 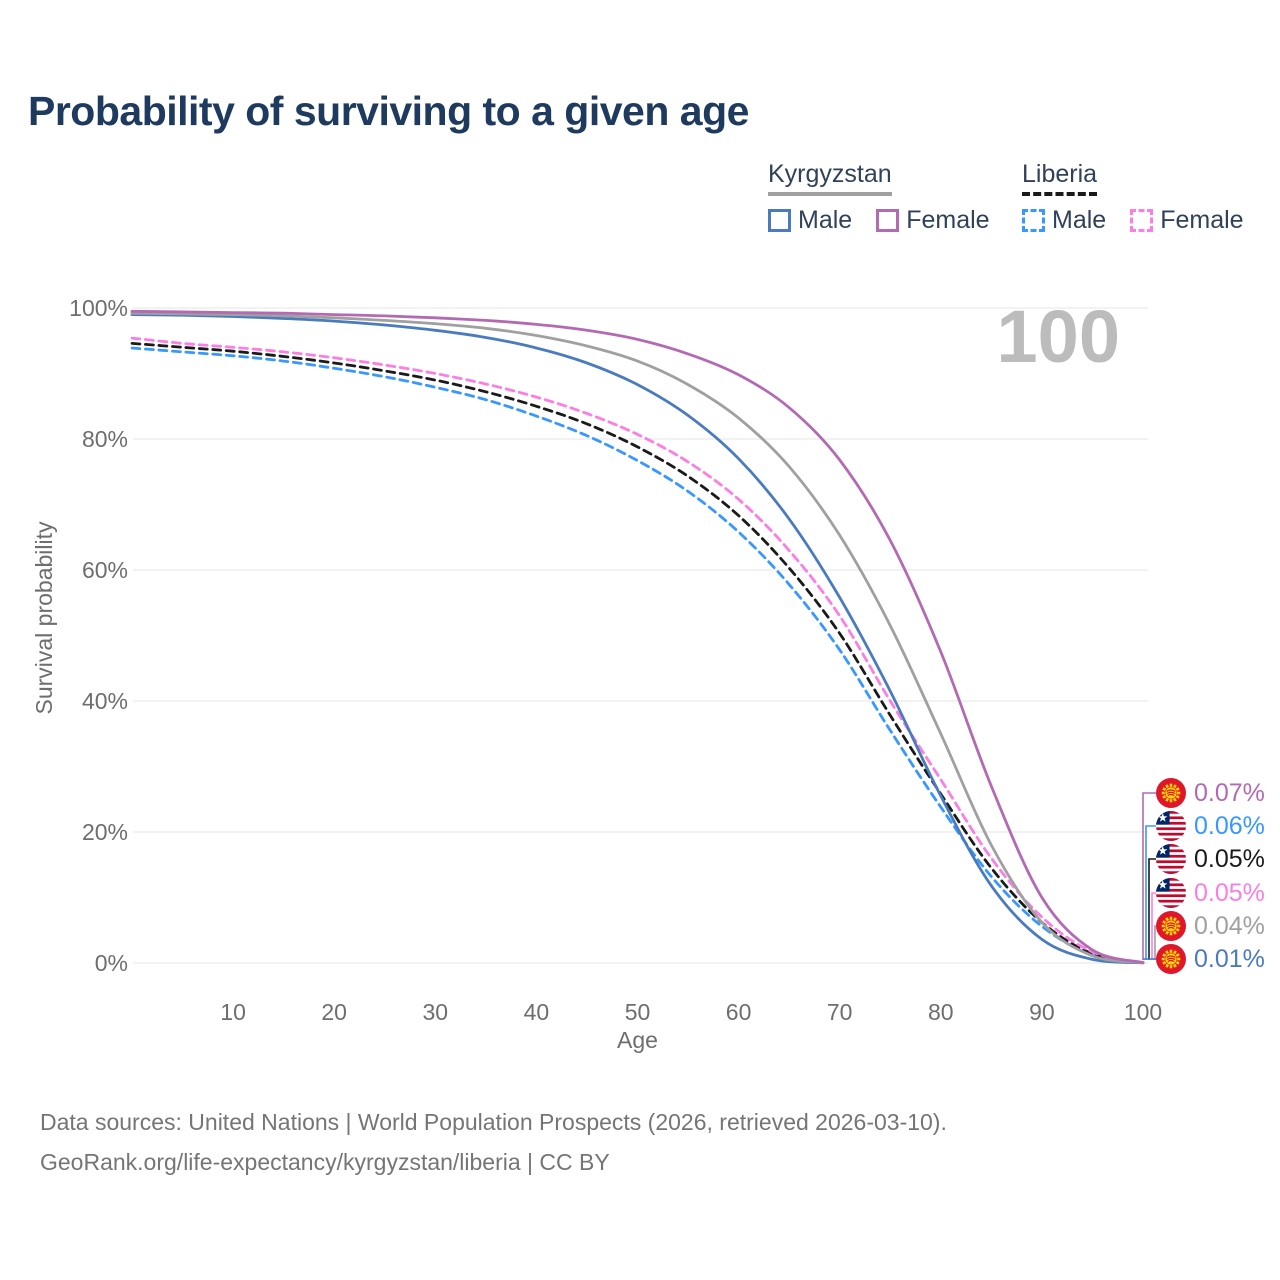 I want to click on end-label-liberia-all: 0.05%, so click(x=1210, y=859).